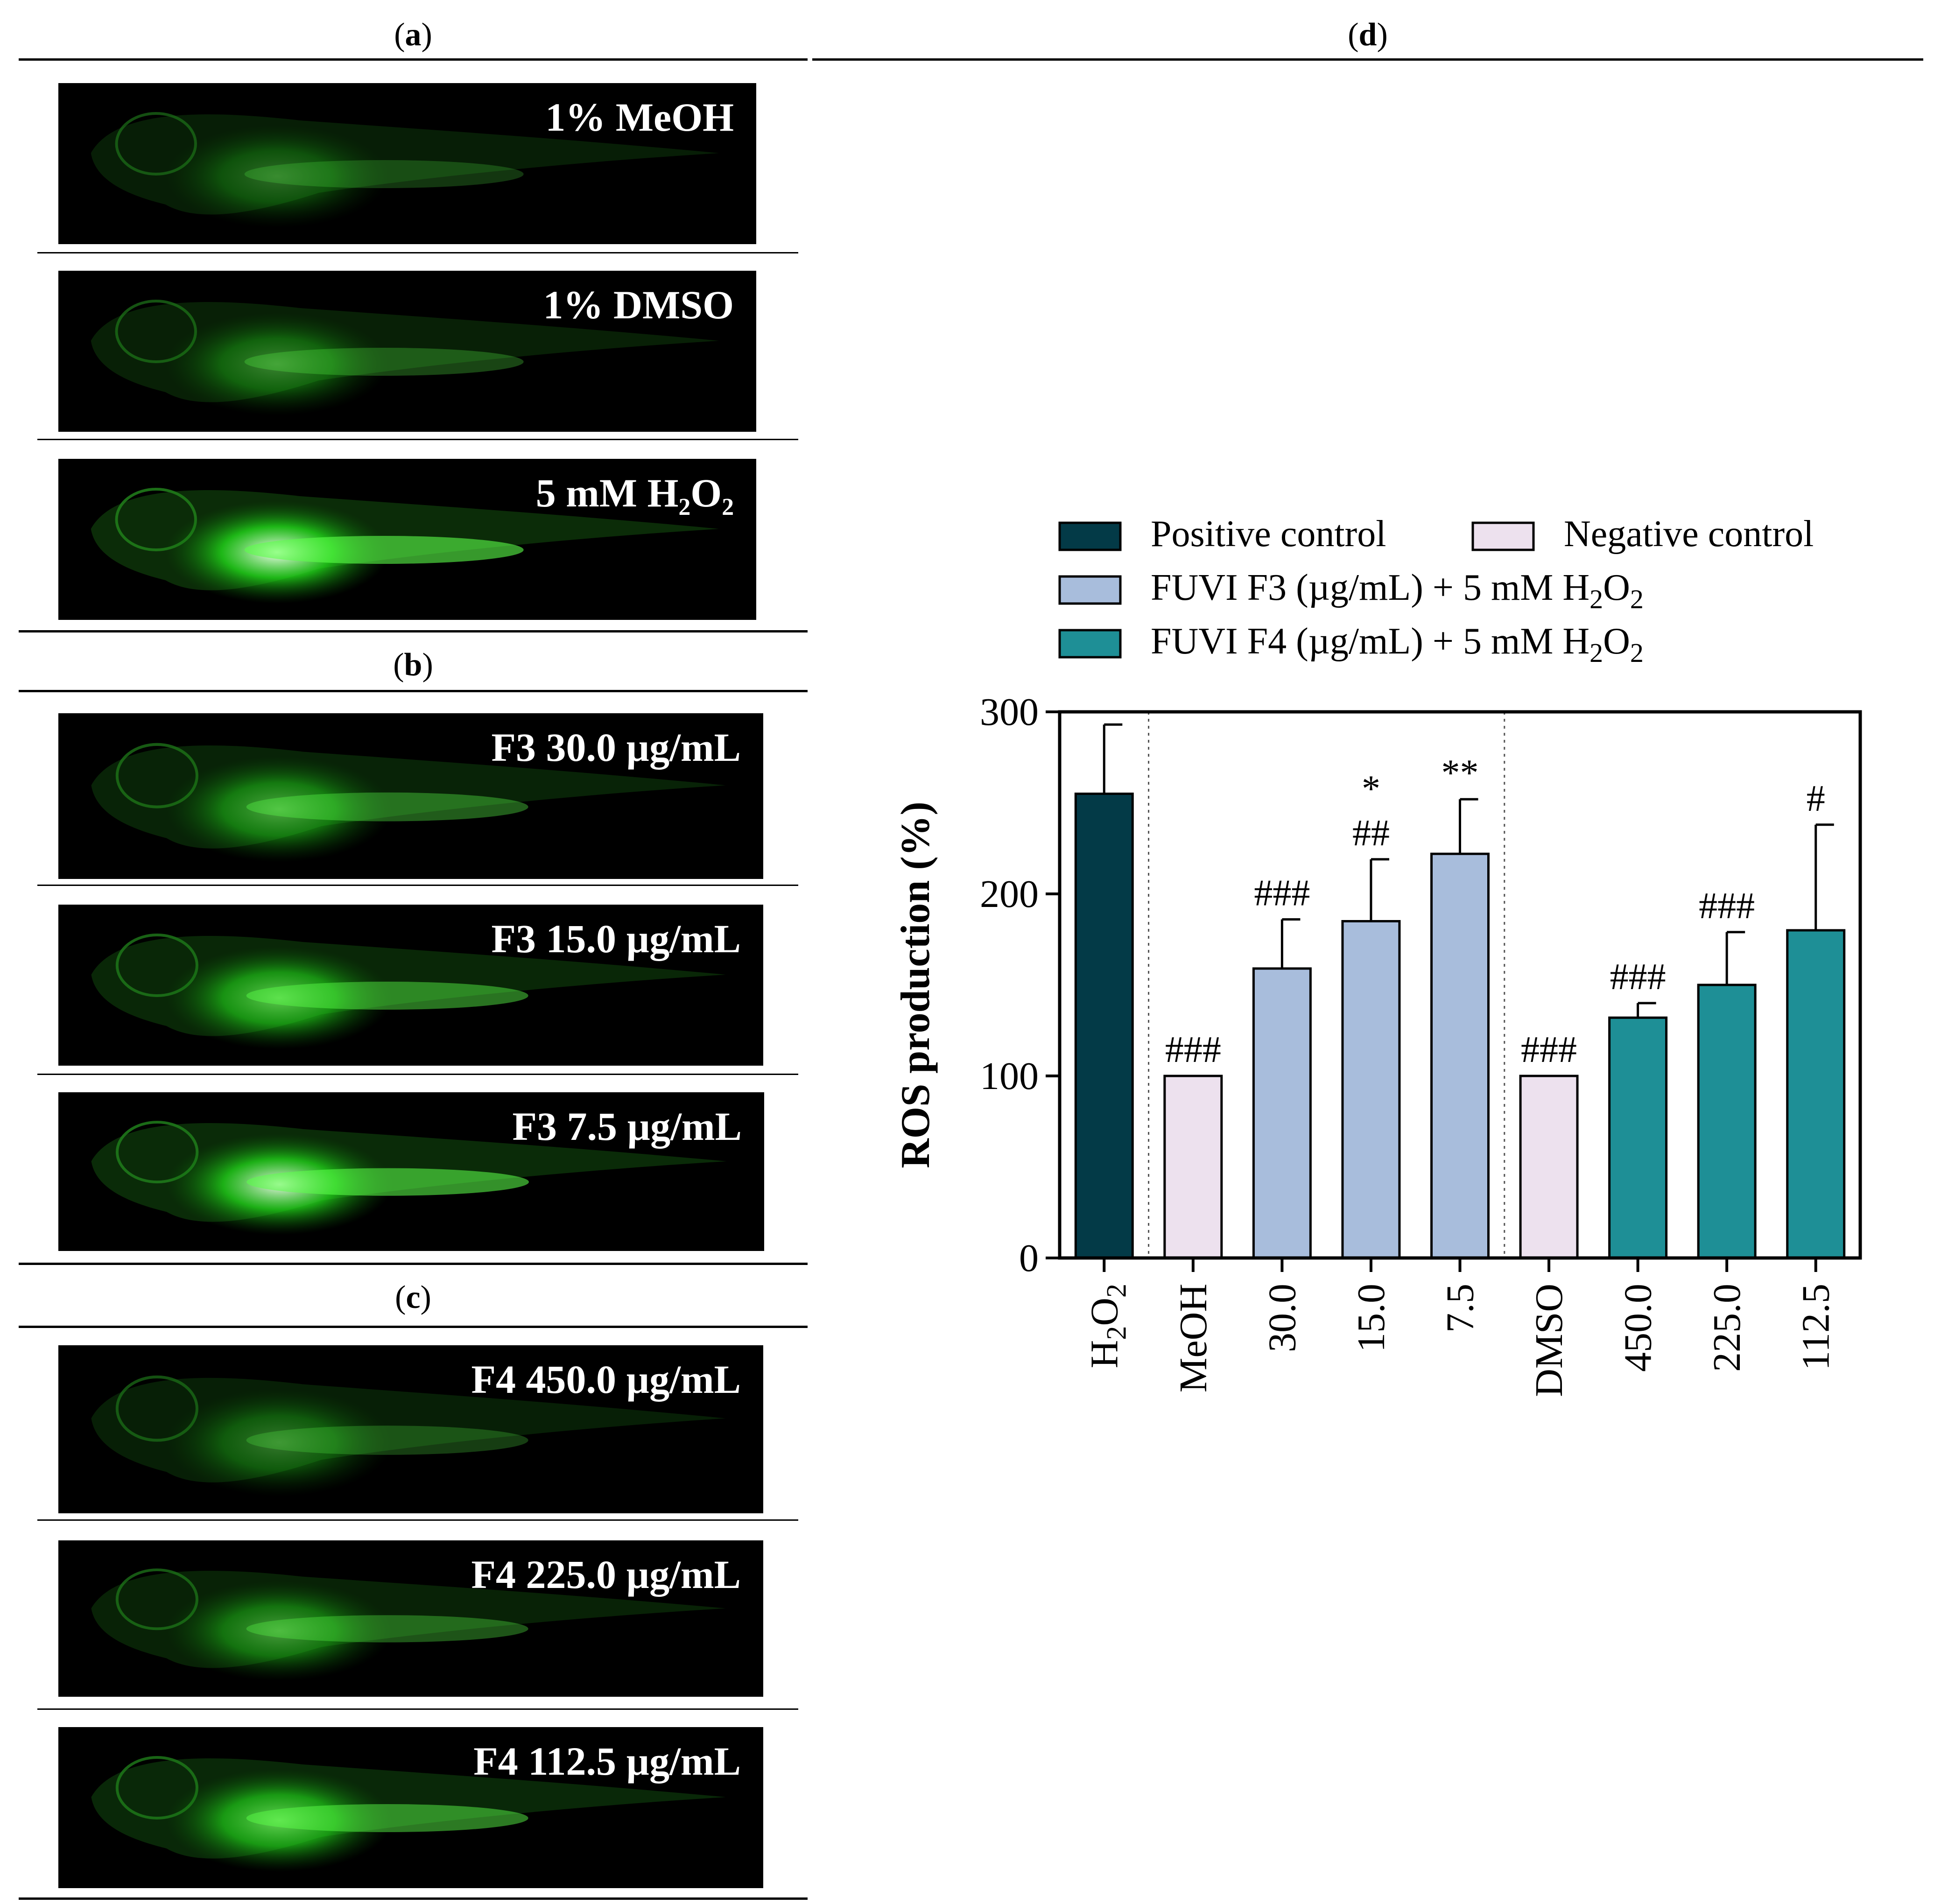 The image size is (1934, 1904). What do you see at coordinates (638, 304) in the screenshot?
I see `fish-label: 1% DMSO` at bounding box center [638, 304].